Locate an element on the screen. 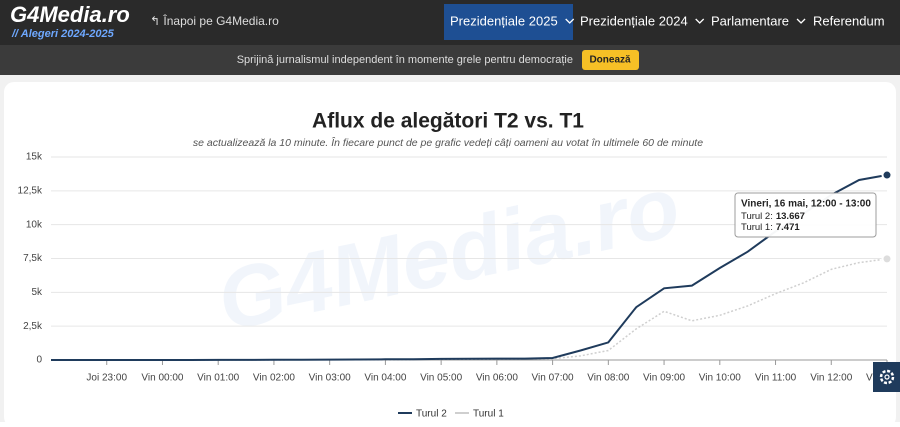 This screenshot has height=427, width=900. legend-label: Turul 1 is located at coordinates (488, 414).